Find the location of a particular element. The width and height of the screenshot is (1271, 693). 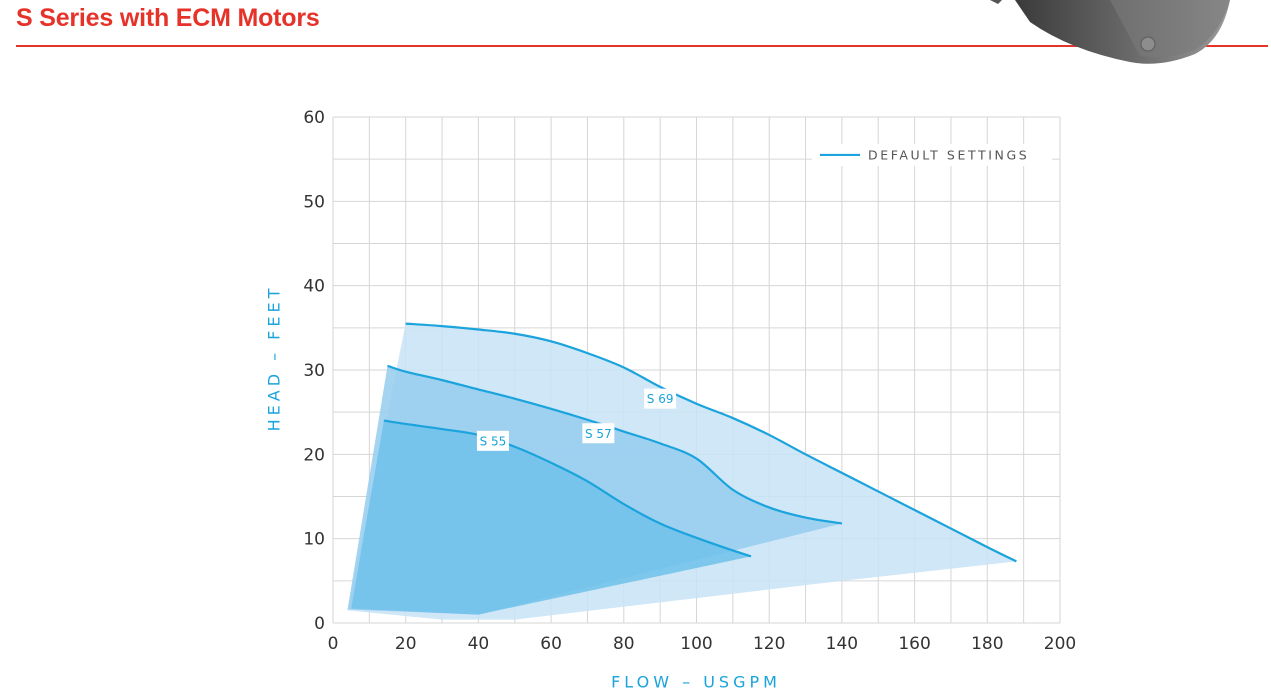

series-label: S 55 is located at coordinates (493, 441).